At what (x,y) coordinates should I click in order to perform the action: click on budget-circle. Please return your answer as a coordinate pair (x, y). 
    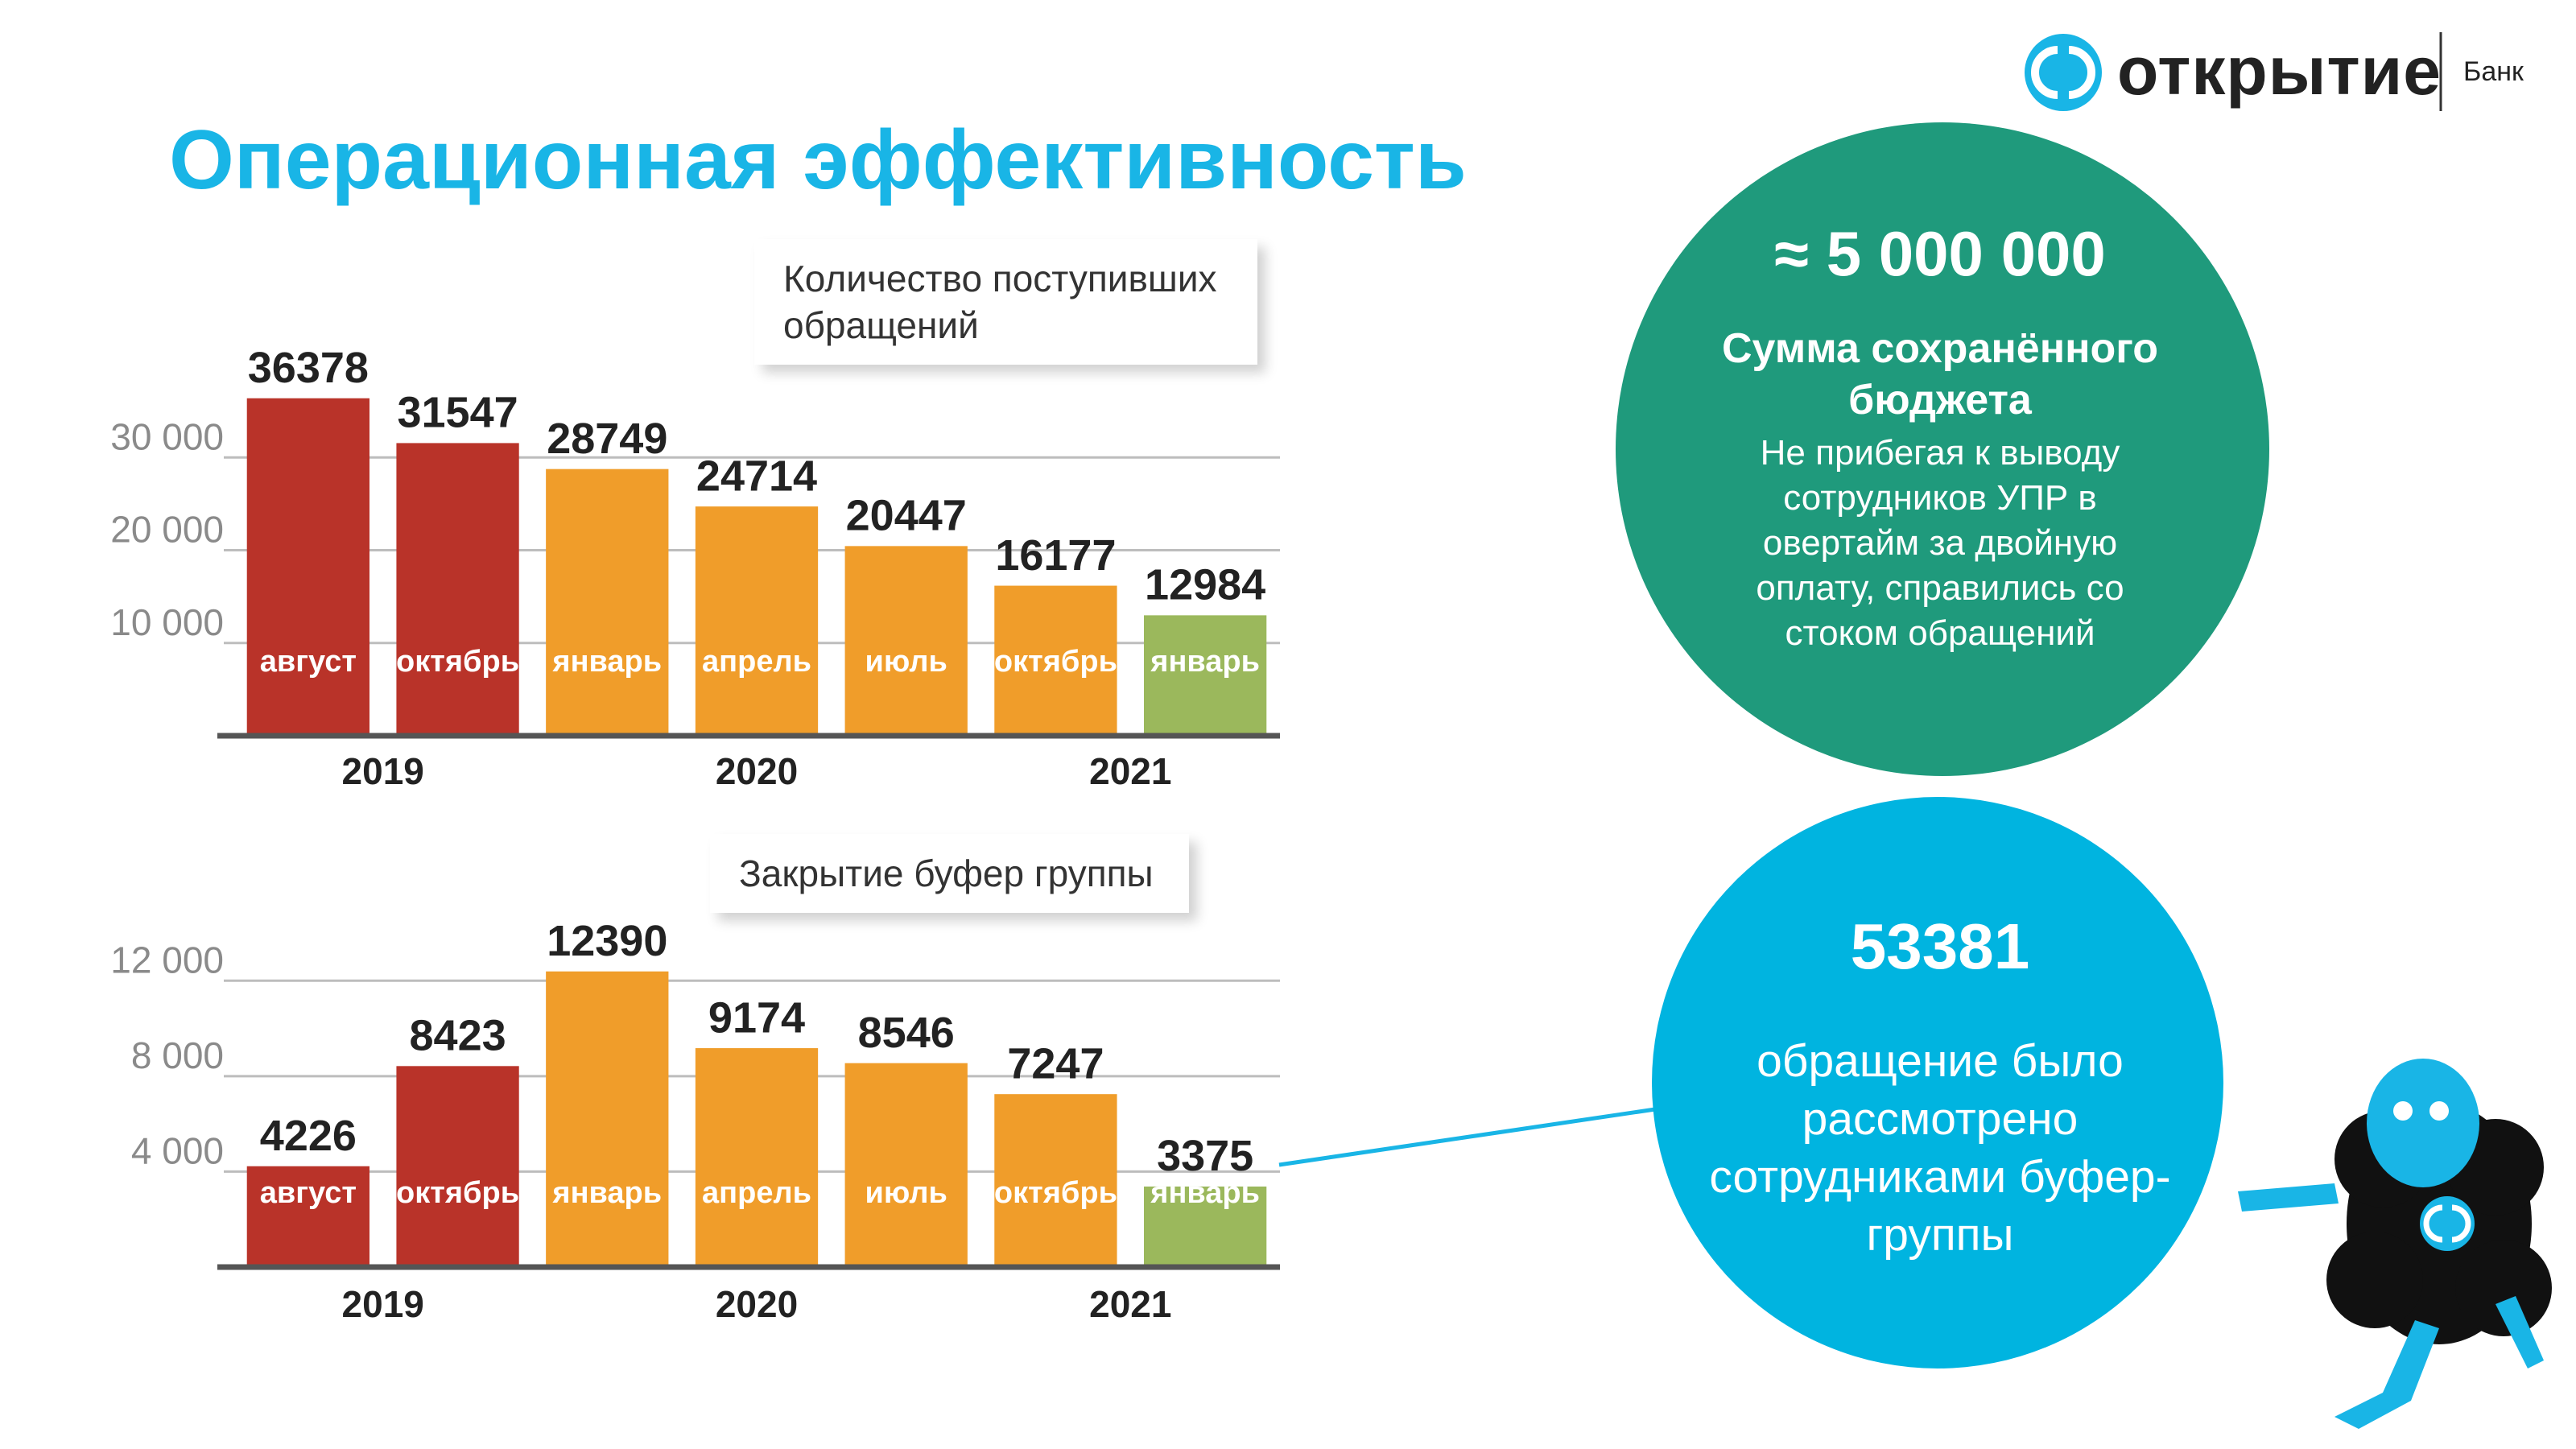
    Looking at the image, I should click on (1942, 449).